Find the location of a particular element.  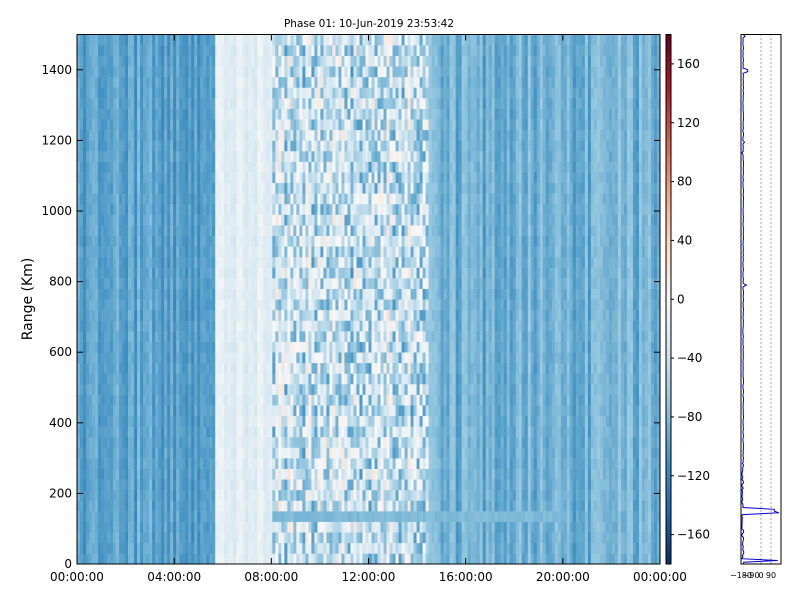

chart-title: Phase 01: 10-Jun-2019 23:53:42 is located at coordinates (369, 24).